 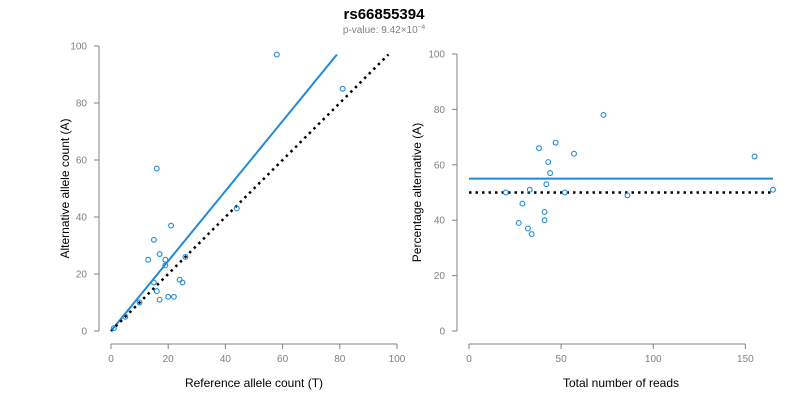 I want to click on x-axis-title: Total number of reads, so click(x=621, y=383).